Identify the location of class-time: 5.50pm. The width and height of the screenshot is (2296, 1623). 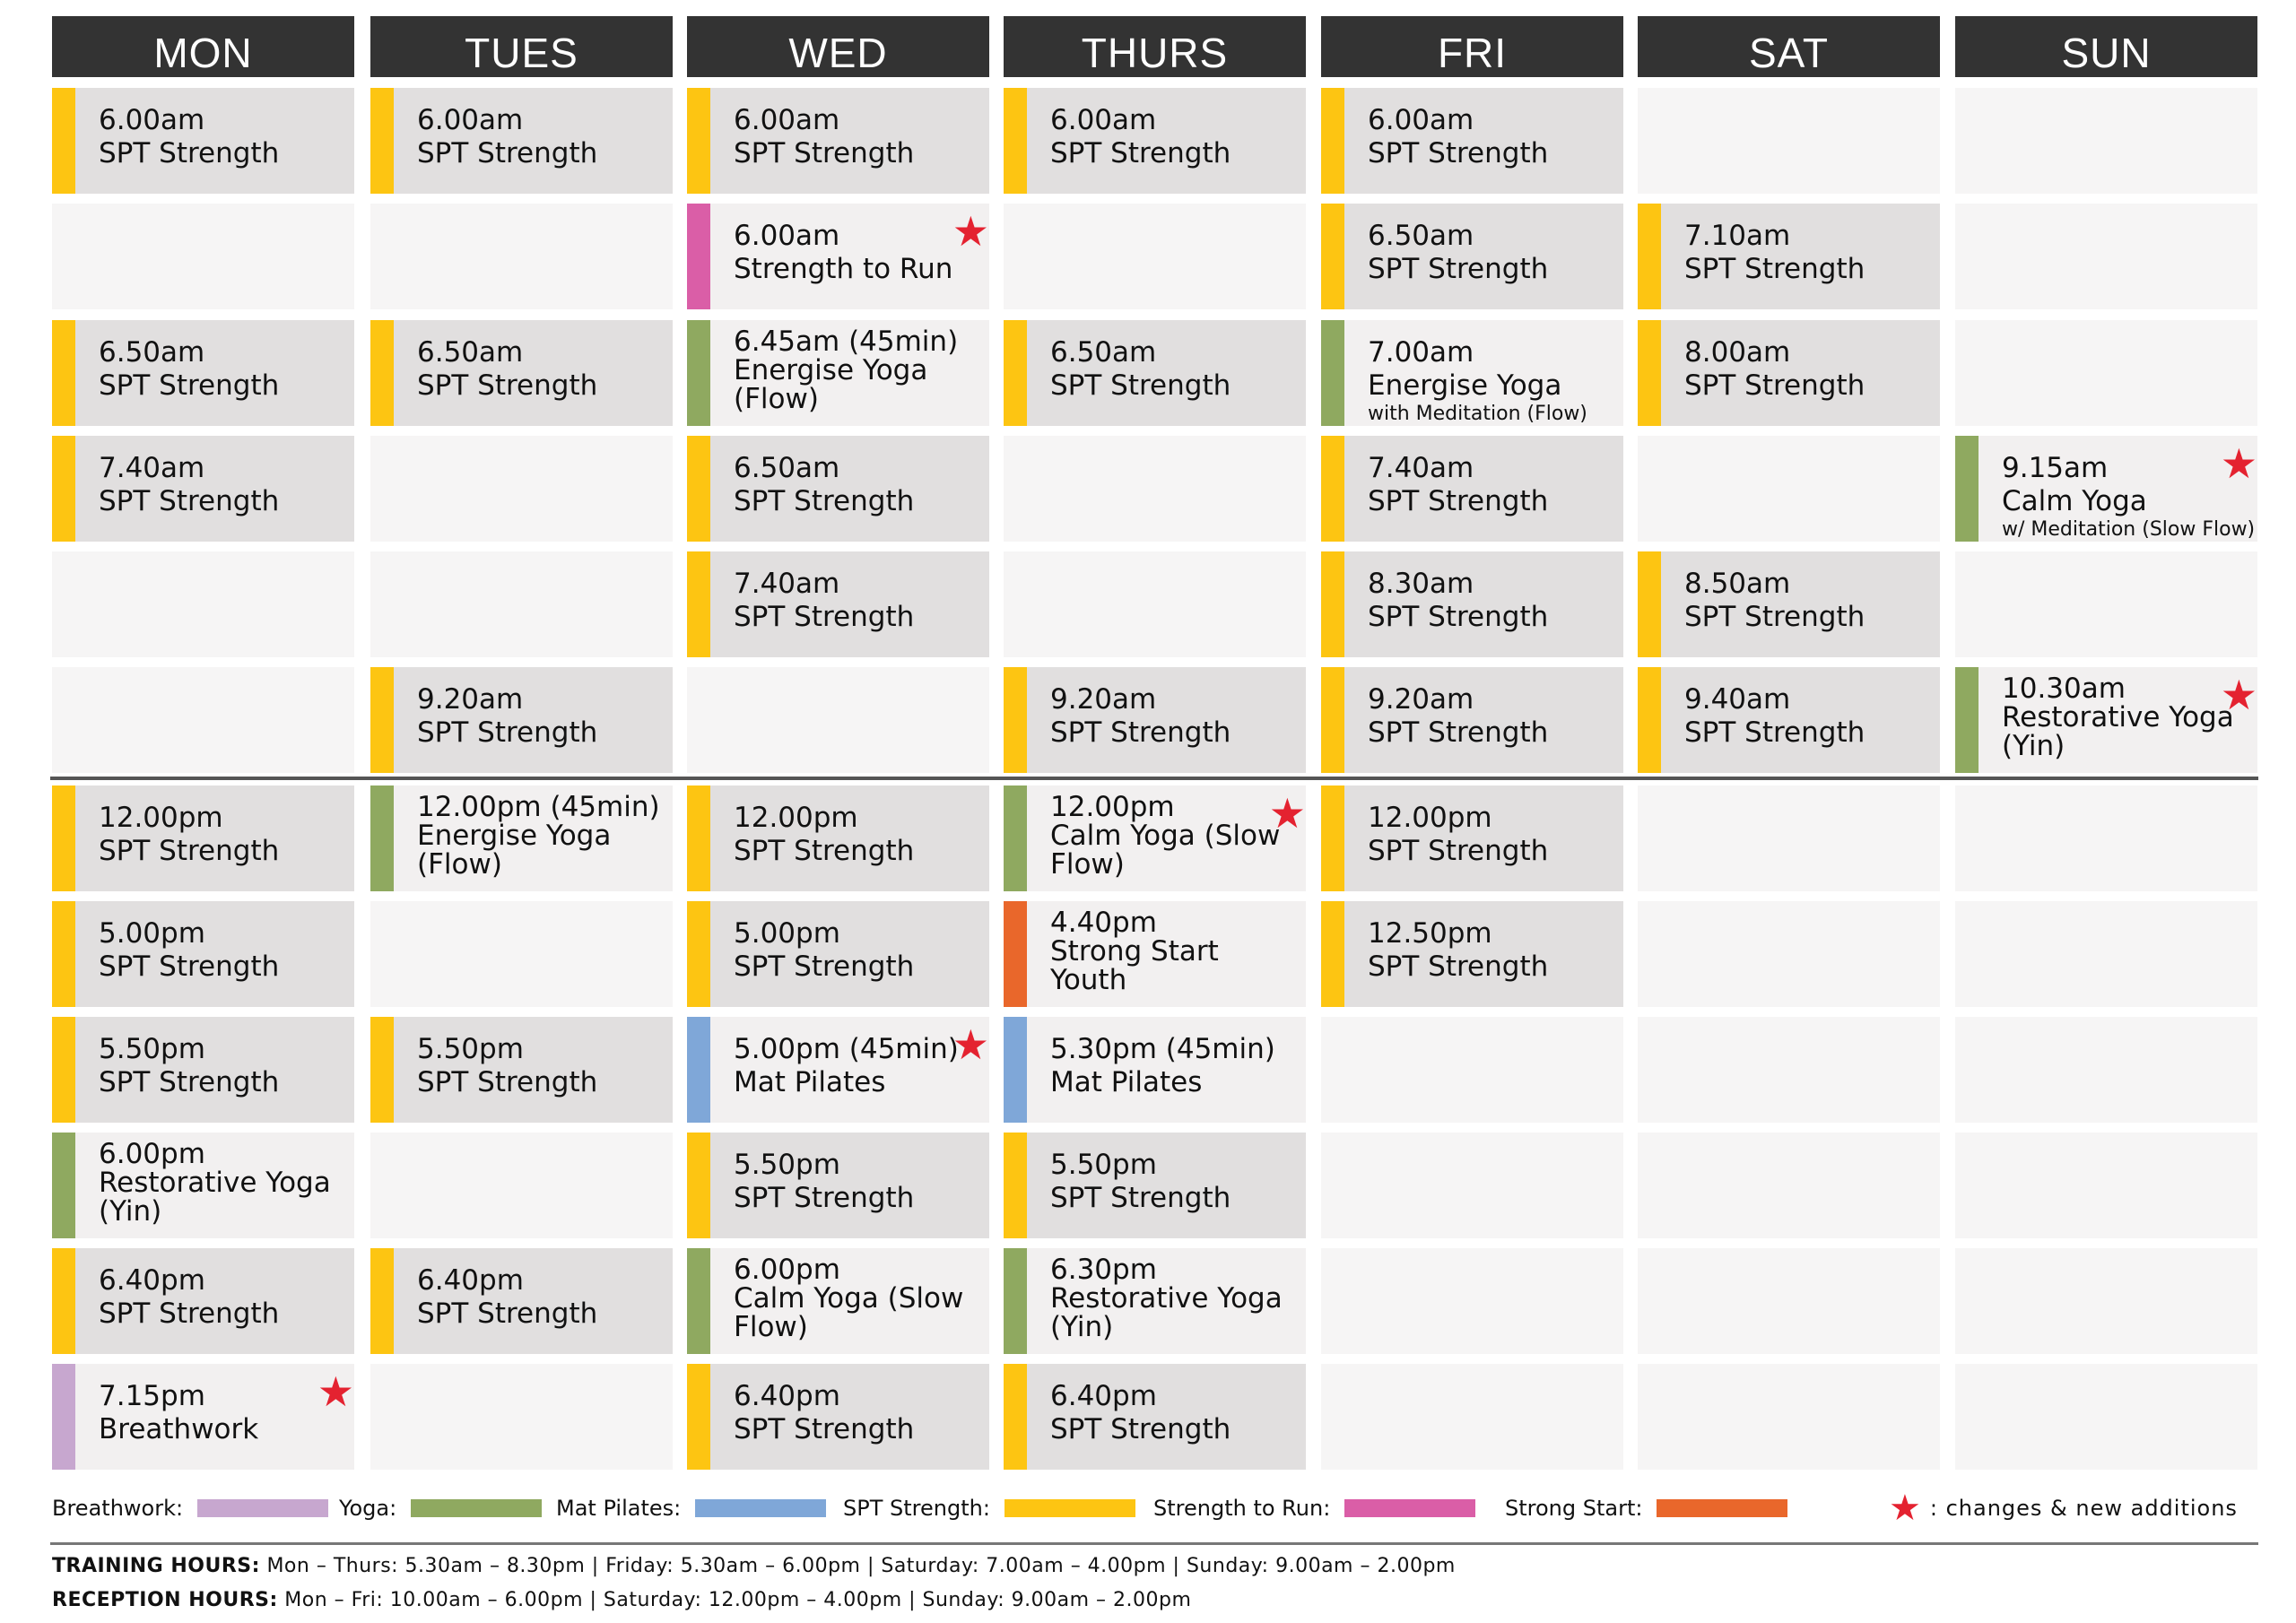
(470, 1049).